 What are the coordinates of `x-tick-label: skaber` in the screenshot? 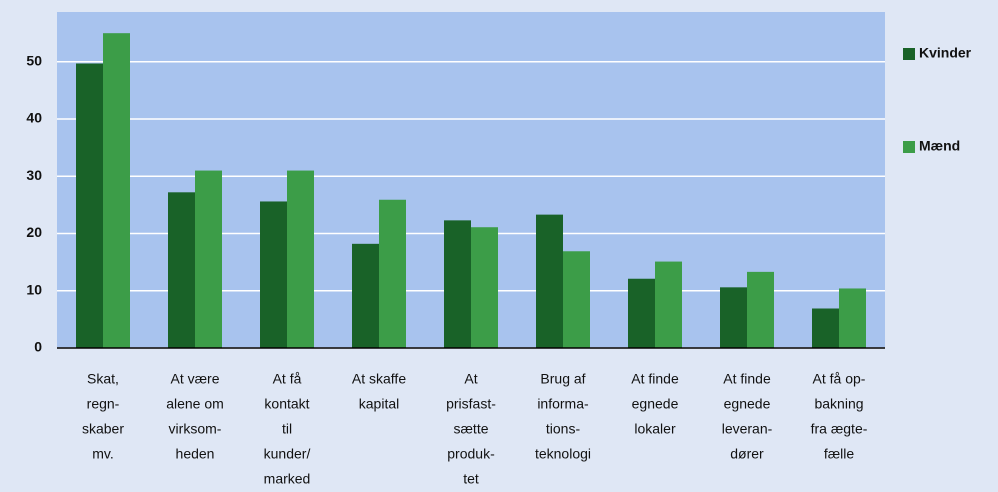 It's located at (103, 429).